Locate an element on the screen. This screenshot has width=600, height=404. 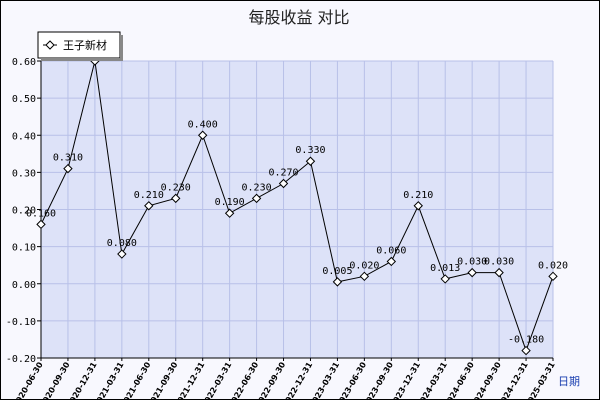
data-label: 0.013 is located at coordinates (445, 268).